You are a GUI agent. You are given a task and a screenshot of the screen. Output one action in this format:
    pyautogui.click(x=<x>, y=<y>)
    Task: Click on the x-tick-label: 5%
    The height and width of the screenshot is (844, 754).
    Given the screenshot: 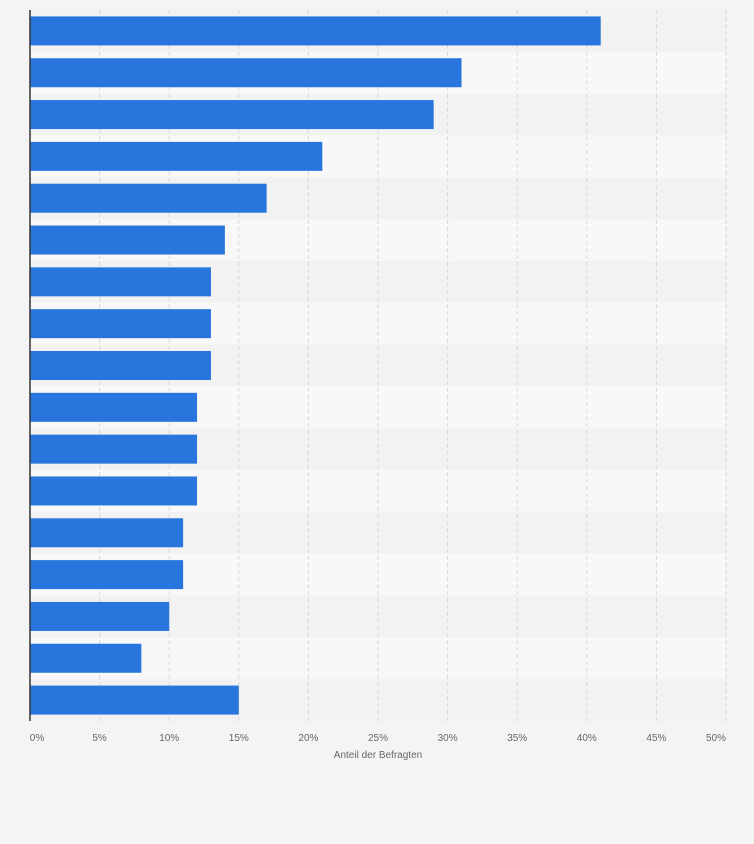 What is the action you would take?
    pyautogui.click(x=99, y=738)
    